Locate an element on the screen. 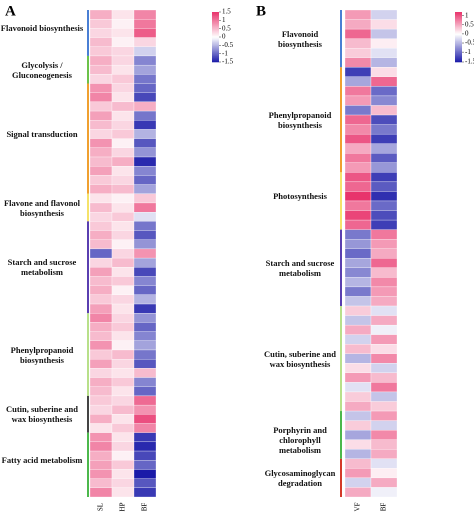 This screenshot has height=517, width=474. colorbar-tick-label: 0 is located at coordinates (467, 34).